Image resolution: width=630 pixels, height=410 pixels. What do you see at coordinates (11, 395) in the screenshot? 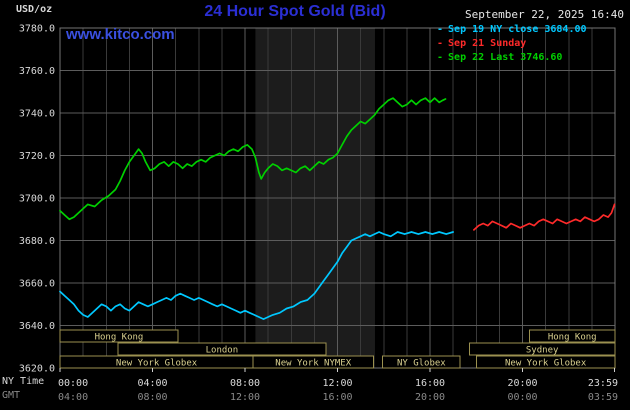
I see `gmt-axis-label: GMT` at bounding box center [11, 395].